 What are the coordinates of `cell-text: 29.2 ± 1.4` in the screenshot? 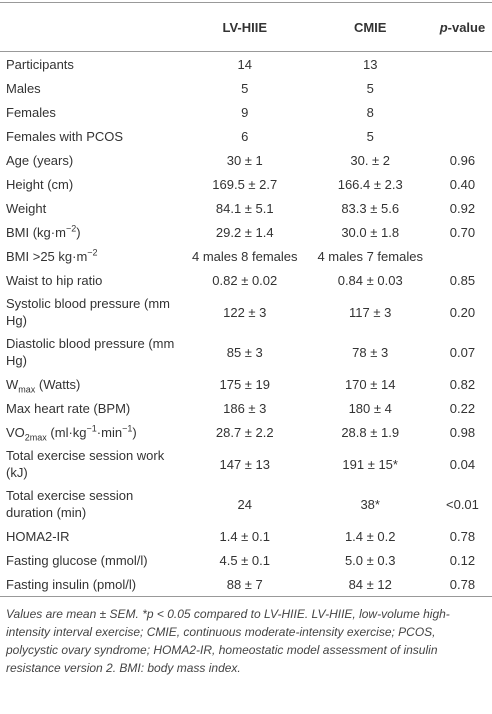 It's located at (244, 232).